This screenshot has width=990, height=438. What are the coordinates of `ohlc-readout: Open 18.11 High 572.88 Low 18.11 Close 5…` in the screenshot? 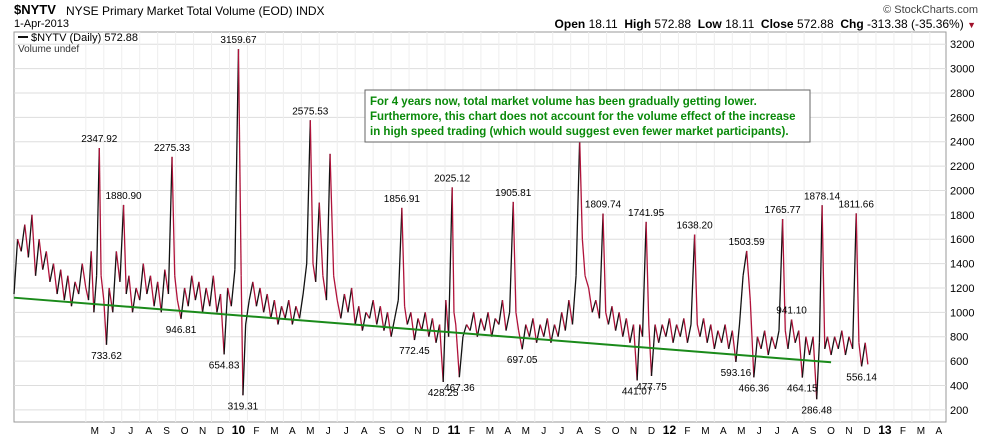 It's located at (765, 24).